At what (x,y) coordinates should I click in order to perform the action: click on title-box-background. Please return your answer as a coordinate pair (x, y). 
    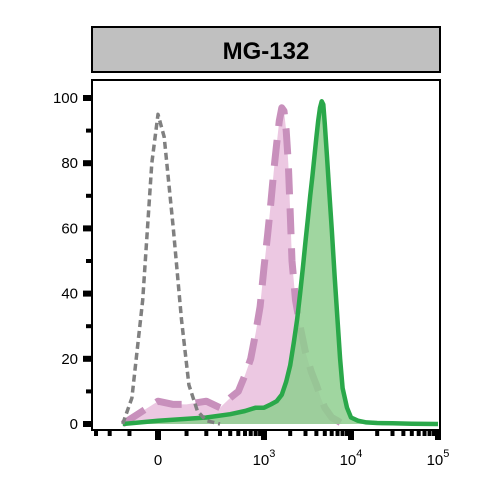
    Looking at the image, I should click on (266, 49).